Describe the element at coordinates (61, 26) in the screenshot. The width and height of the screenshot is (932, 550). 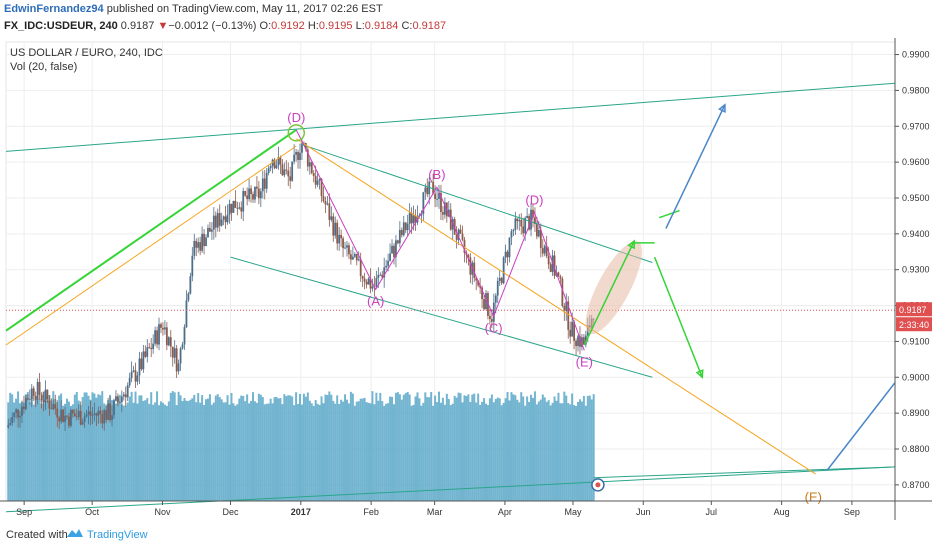
I see `symbol-label: FX_IDC:USDEUR, 240` at that location.